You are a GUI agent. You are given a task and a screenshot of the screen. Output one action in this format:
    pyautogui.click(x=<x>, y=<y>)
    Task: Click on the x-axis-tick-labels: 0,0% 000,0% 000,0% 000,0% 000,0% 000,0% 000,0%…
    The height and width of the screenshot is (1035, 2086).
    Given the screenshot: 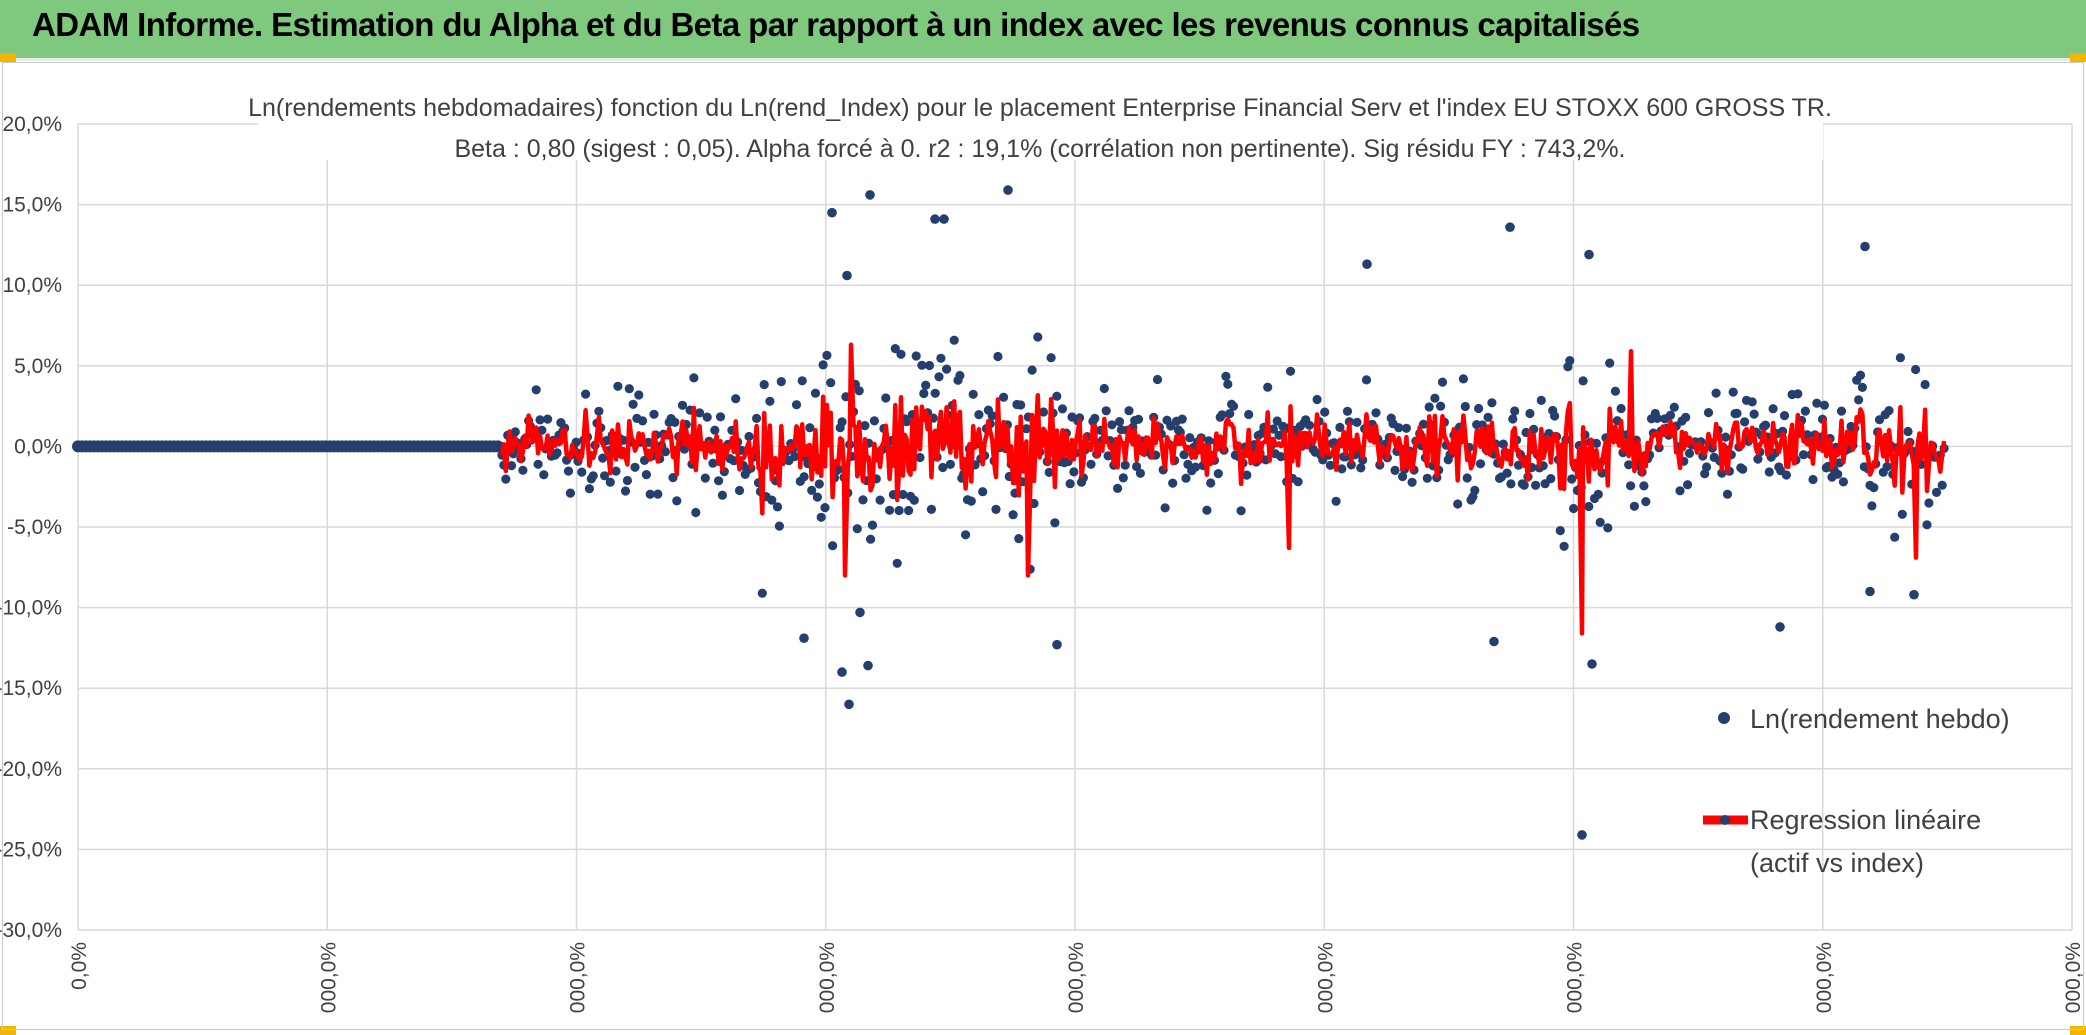 What is the action you would take?
    pyautogui.click(x=1076, y=977)
    